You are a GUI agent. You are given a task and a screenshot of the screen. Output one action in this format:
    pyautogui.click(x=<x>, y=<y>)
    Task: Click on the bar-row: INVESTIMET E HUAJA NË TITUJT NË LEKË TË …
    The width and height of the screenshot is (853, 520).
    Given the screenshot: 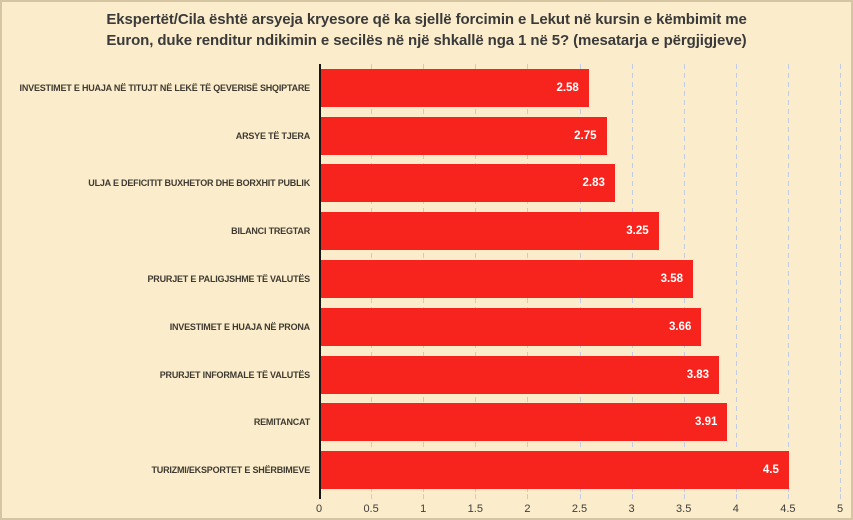 What is the action you would take?
    pyautogui.click(x=426, y=88)
    